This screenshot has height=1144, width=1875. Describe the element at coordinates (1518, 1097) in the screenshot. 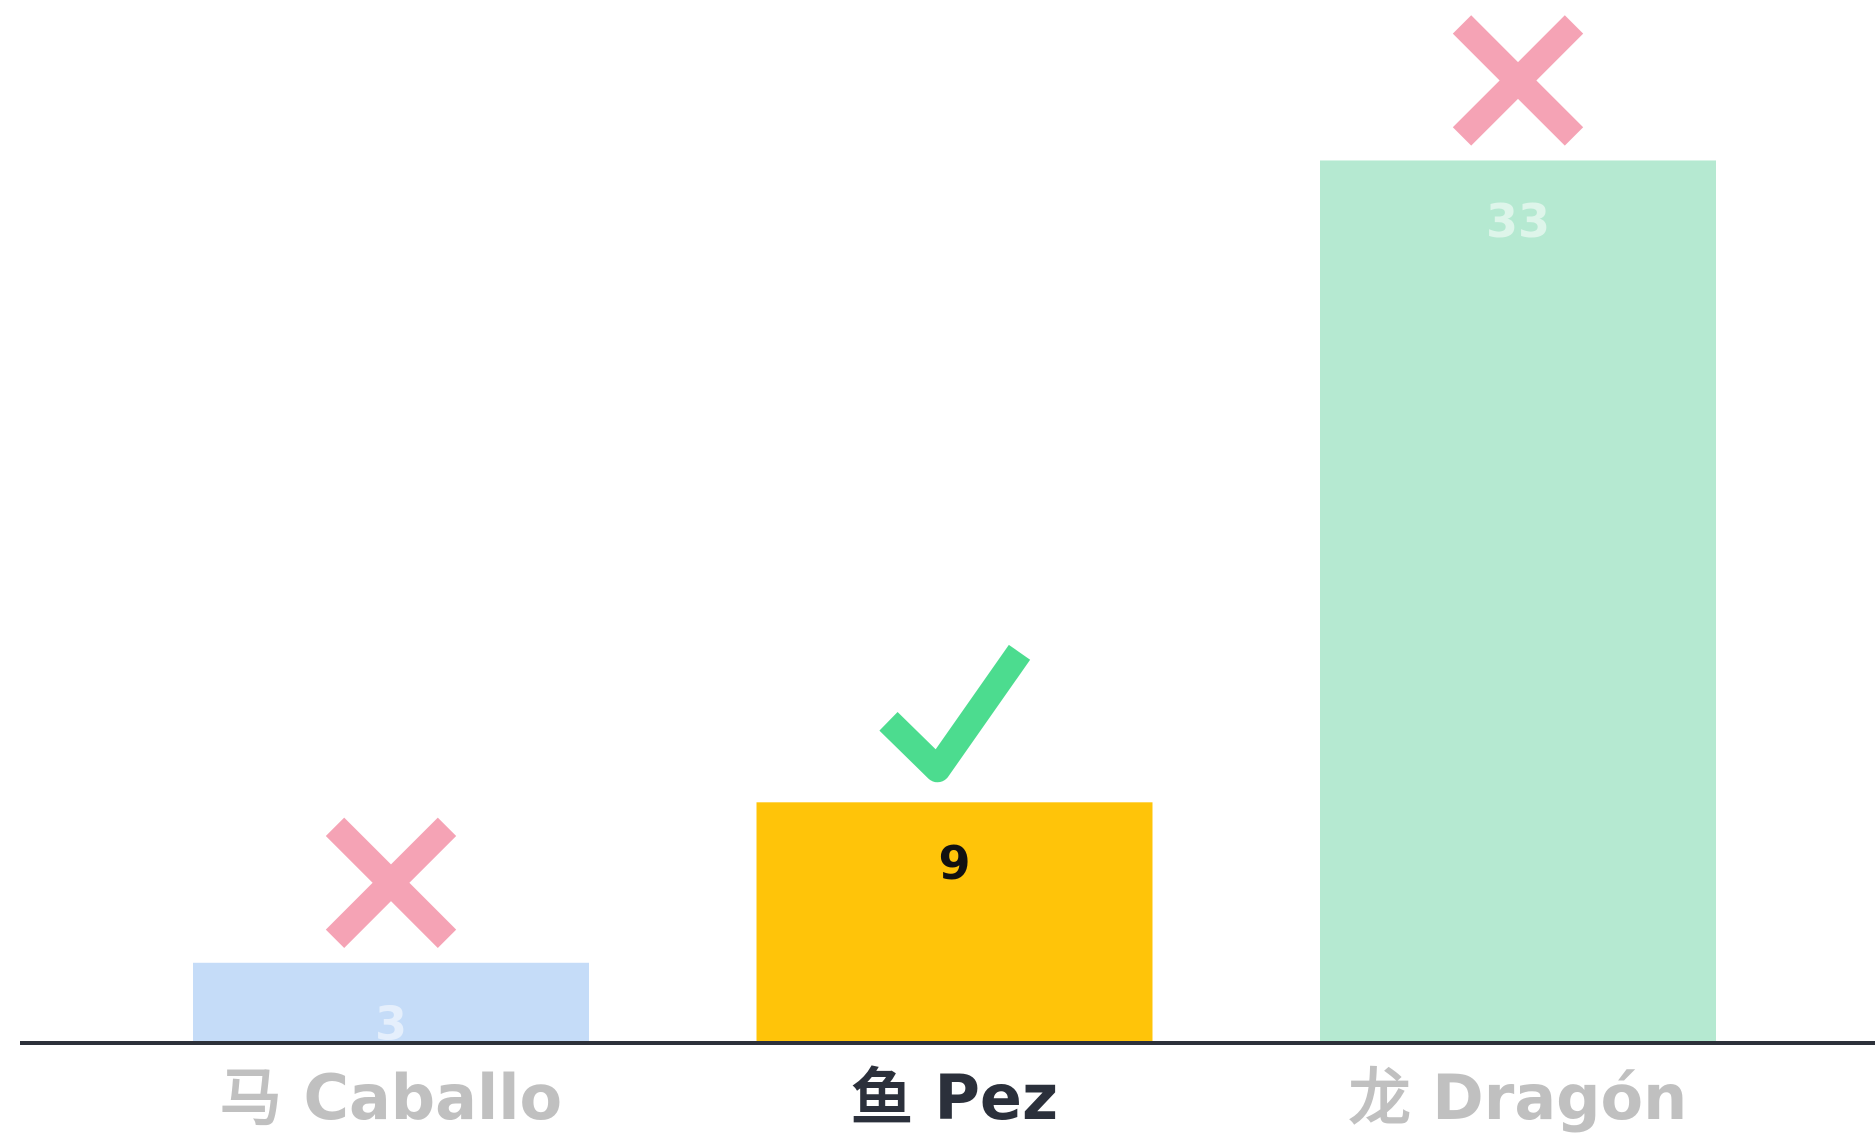

I see `category-label: 龙 Dragón` at that location.